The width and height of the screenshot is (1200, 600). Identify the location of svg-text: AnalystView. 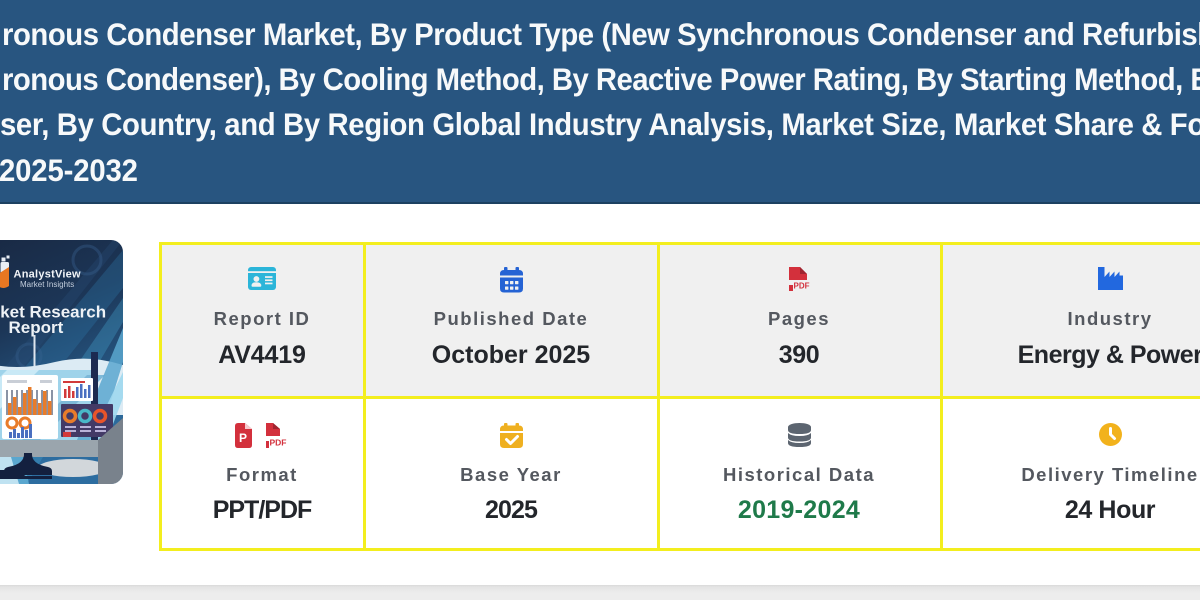
(48, 275).